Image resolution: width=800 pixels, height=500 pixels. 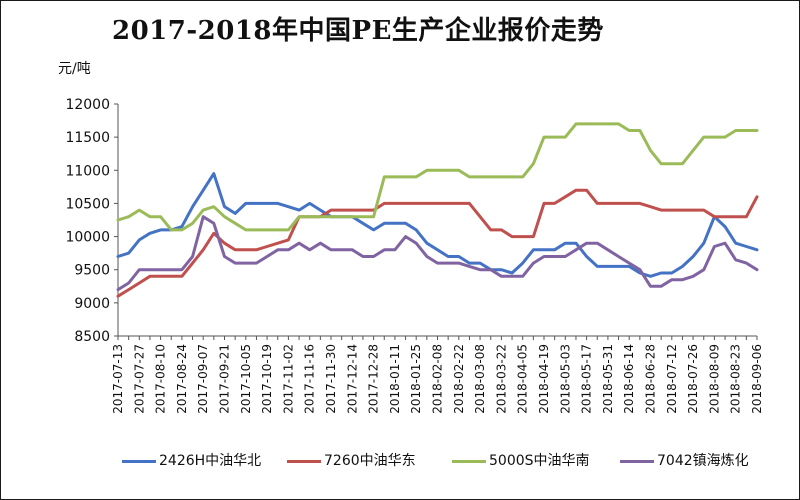 What do you see at coordinates (139, 379) in the screenshot?
I see `x-tick-label: 2017-07-27` at bounding box center [139, 379].